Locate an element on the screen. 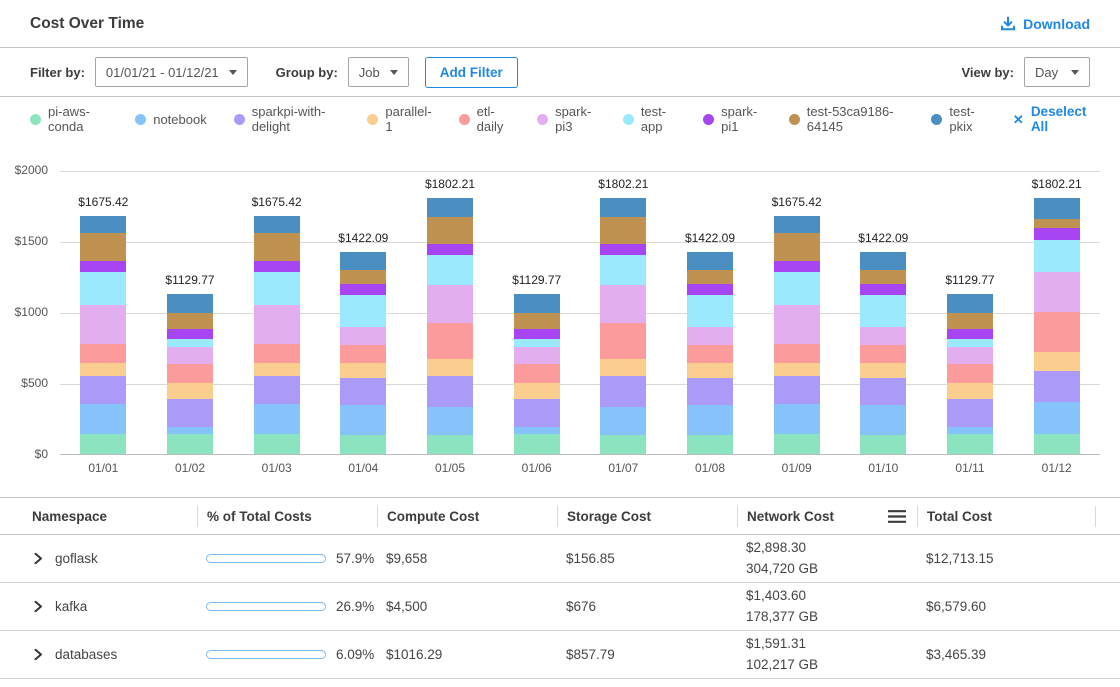  deselect-all-button: ✕ Deselect All is located at coordinates (1051, 119).